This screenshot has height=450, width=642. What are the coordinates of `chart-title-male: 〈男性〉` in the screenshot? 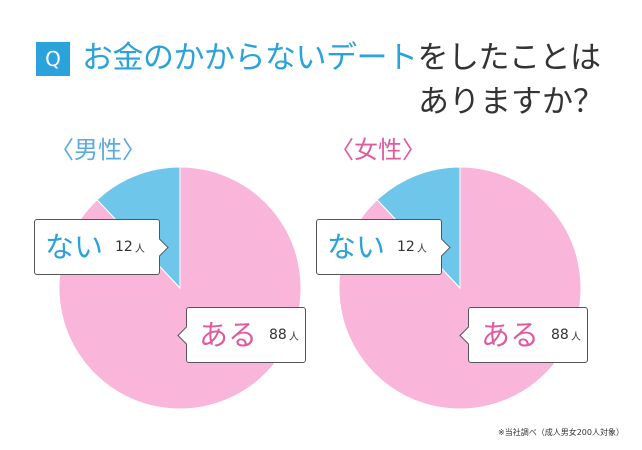 It's located at (98, 150).